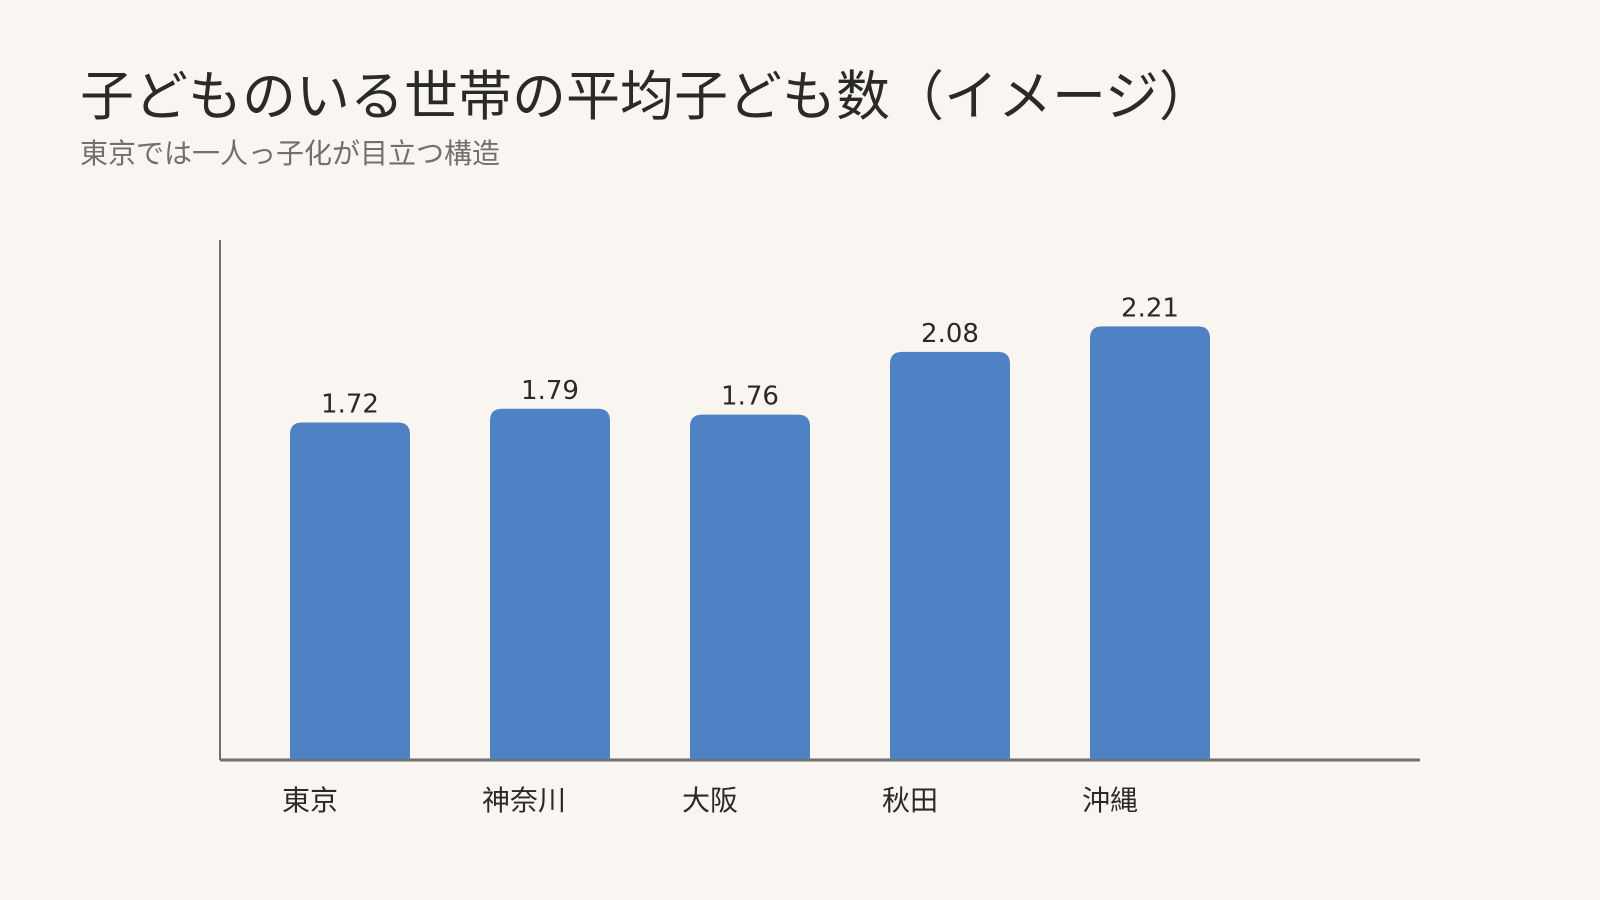 This screenshot has width=1600, height=900. What do you see at coordinates (910, 800) in the screenshot?
I see `category-label-3: 秋田` at bounding box center [910, 800].